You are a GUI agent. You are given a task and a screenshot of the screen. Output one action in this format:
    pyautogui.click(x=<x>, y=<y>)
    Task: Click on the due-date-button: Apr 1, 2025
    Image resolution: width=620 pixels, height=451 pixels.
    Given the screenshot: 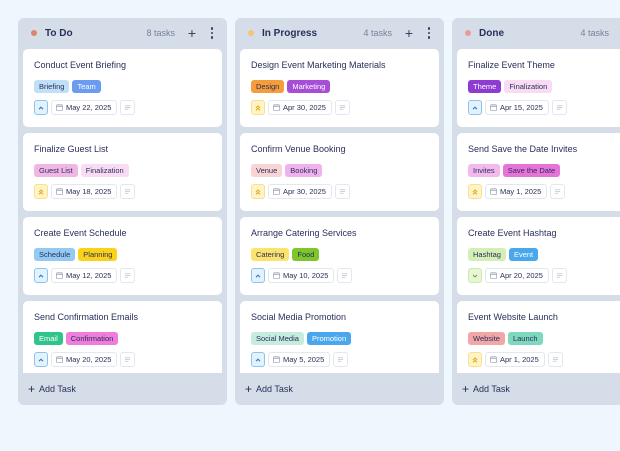 What is the action you would take?
    pyautogui.click(x=515, y=359)
    